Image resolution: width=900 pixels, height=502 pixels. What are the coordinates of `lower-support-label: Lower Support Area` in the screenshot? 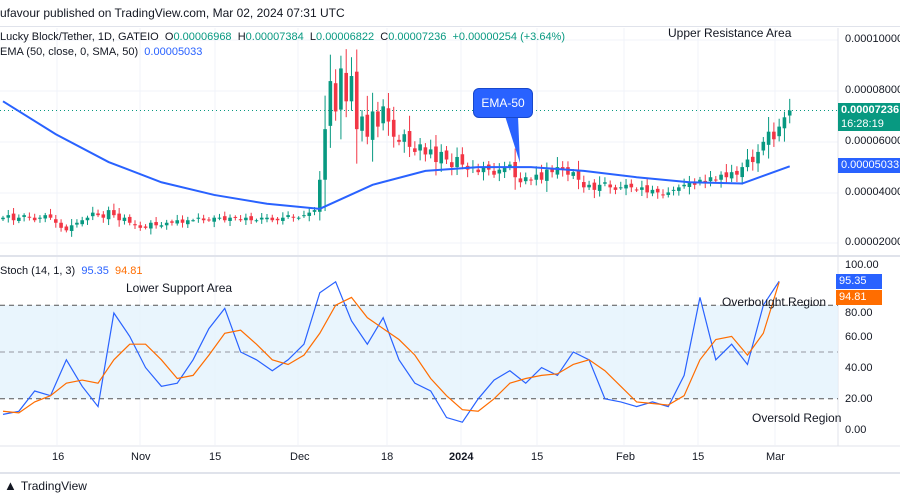 It's located at (179, 288).